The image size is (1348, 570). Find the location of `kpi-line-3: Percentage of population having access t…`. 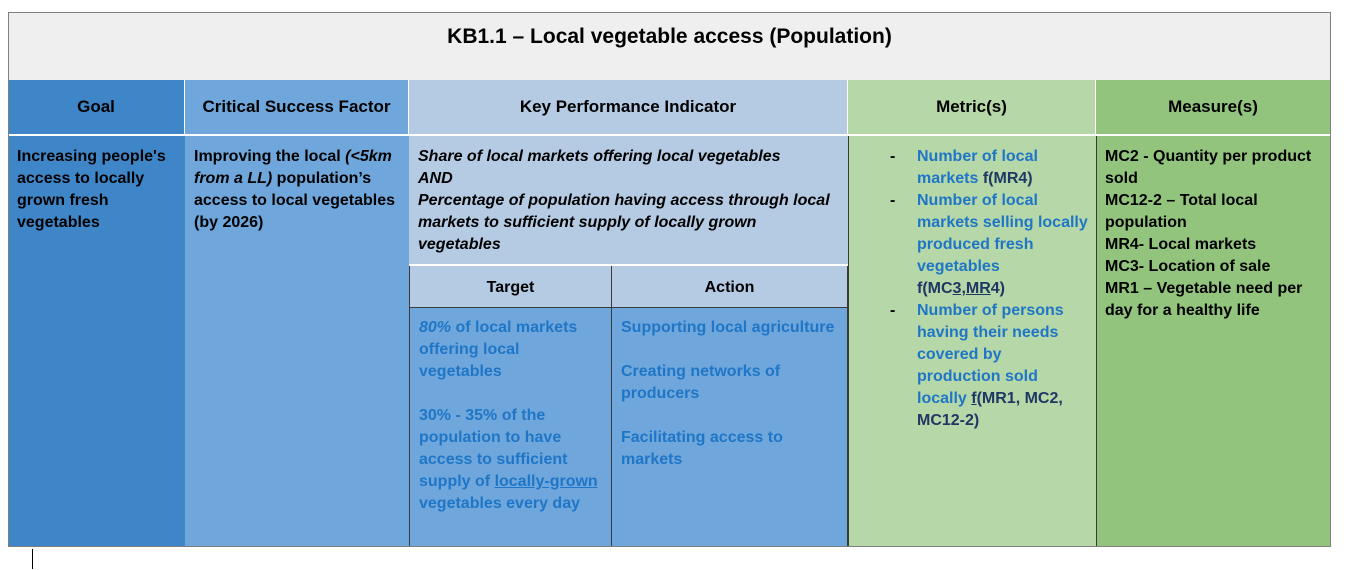

kpi-line-3: Percentage of population having access t… is located at coordinates (624, 222).